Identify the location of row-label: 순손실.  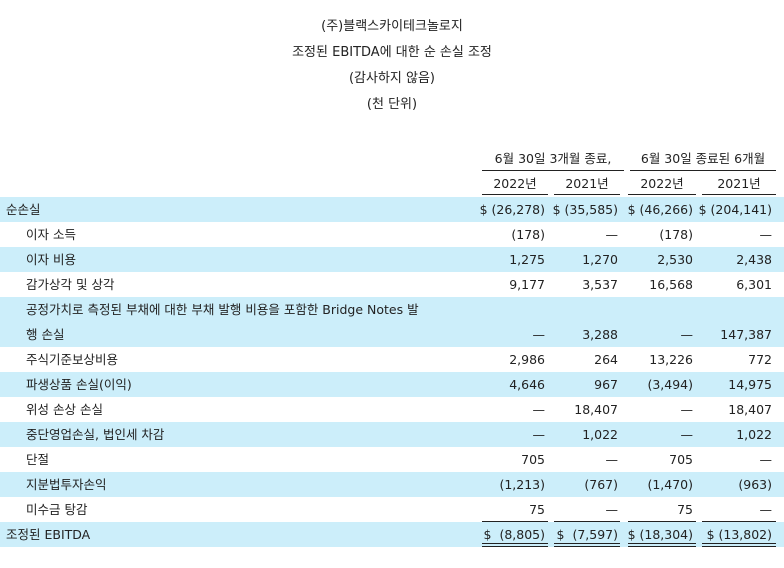
(23, 209).